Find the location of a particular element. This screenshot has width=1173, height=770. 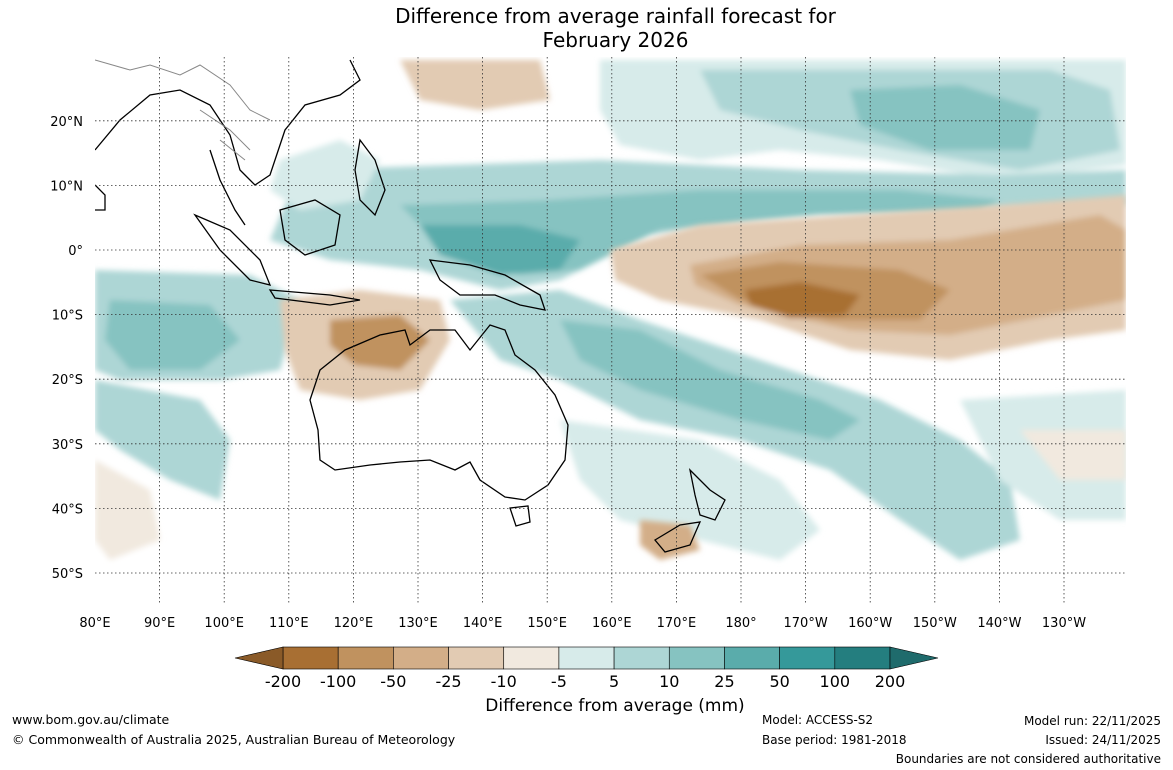

longitude-label: 80°E is located at coordinates (94, 623).